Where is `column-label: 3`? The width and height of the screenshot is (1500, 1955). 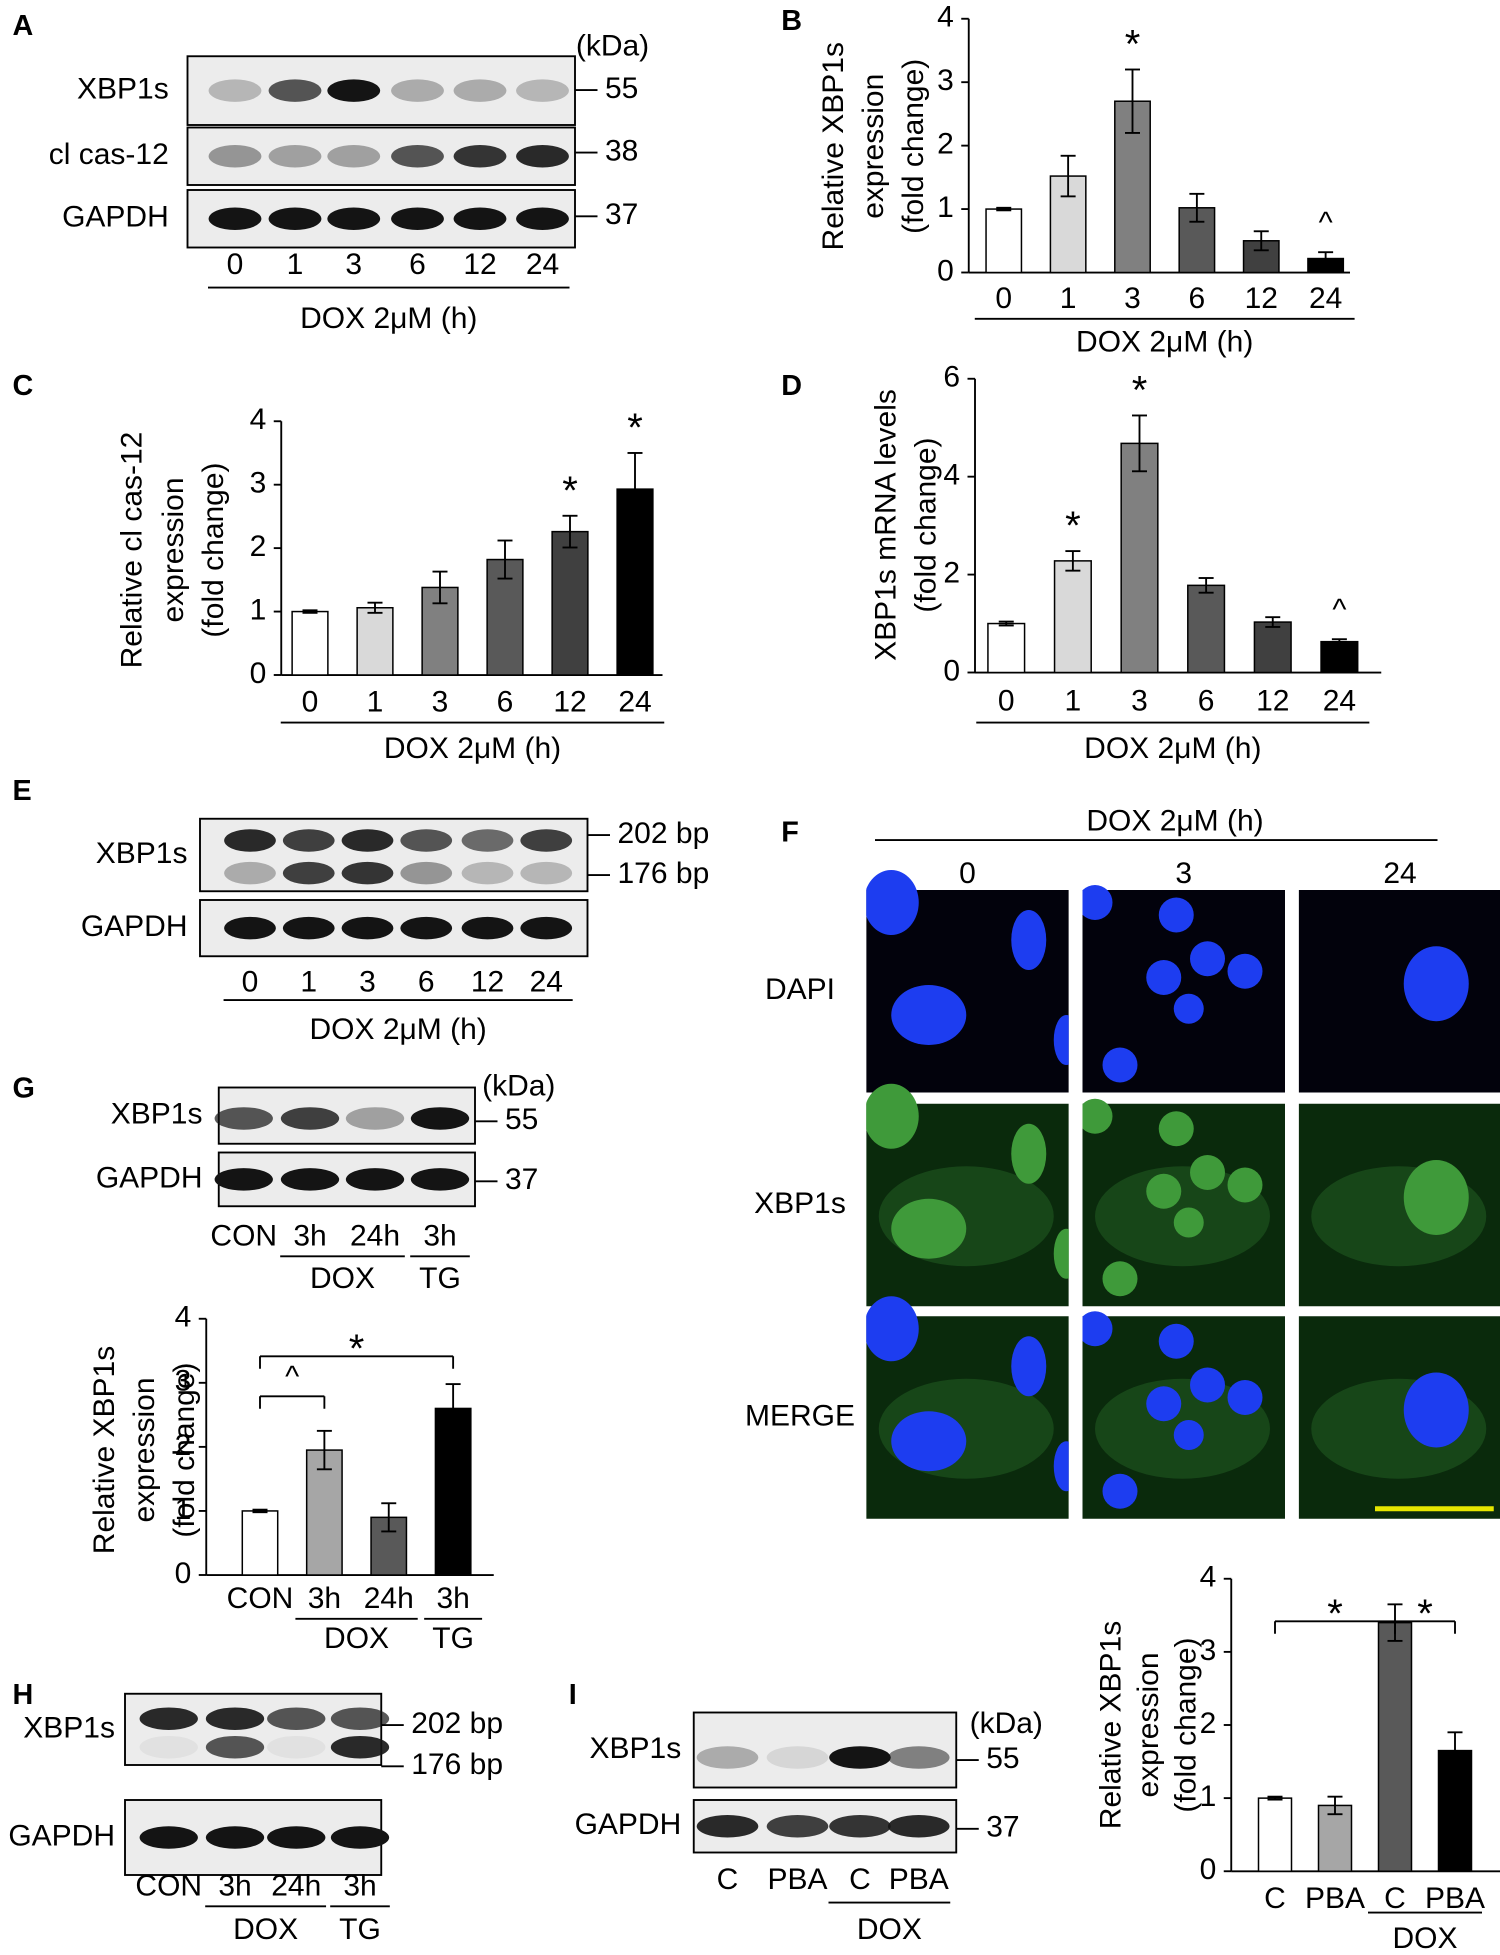
column-label: 3 is located at coordinates (1183, 873).